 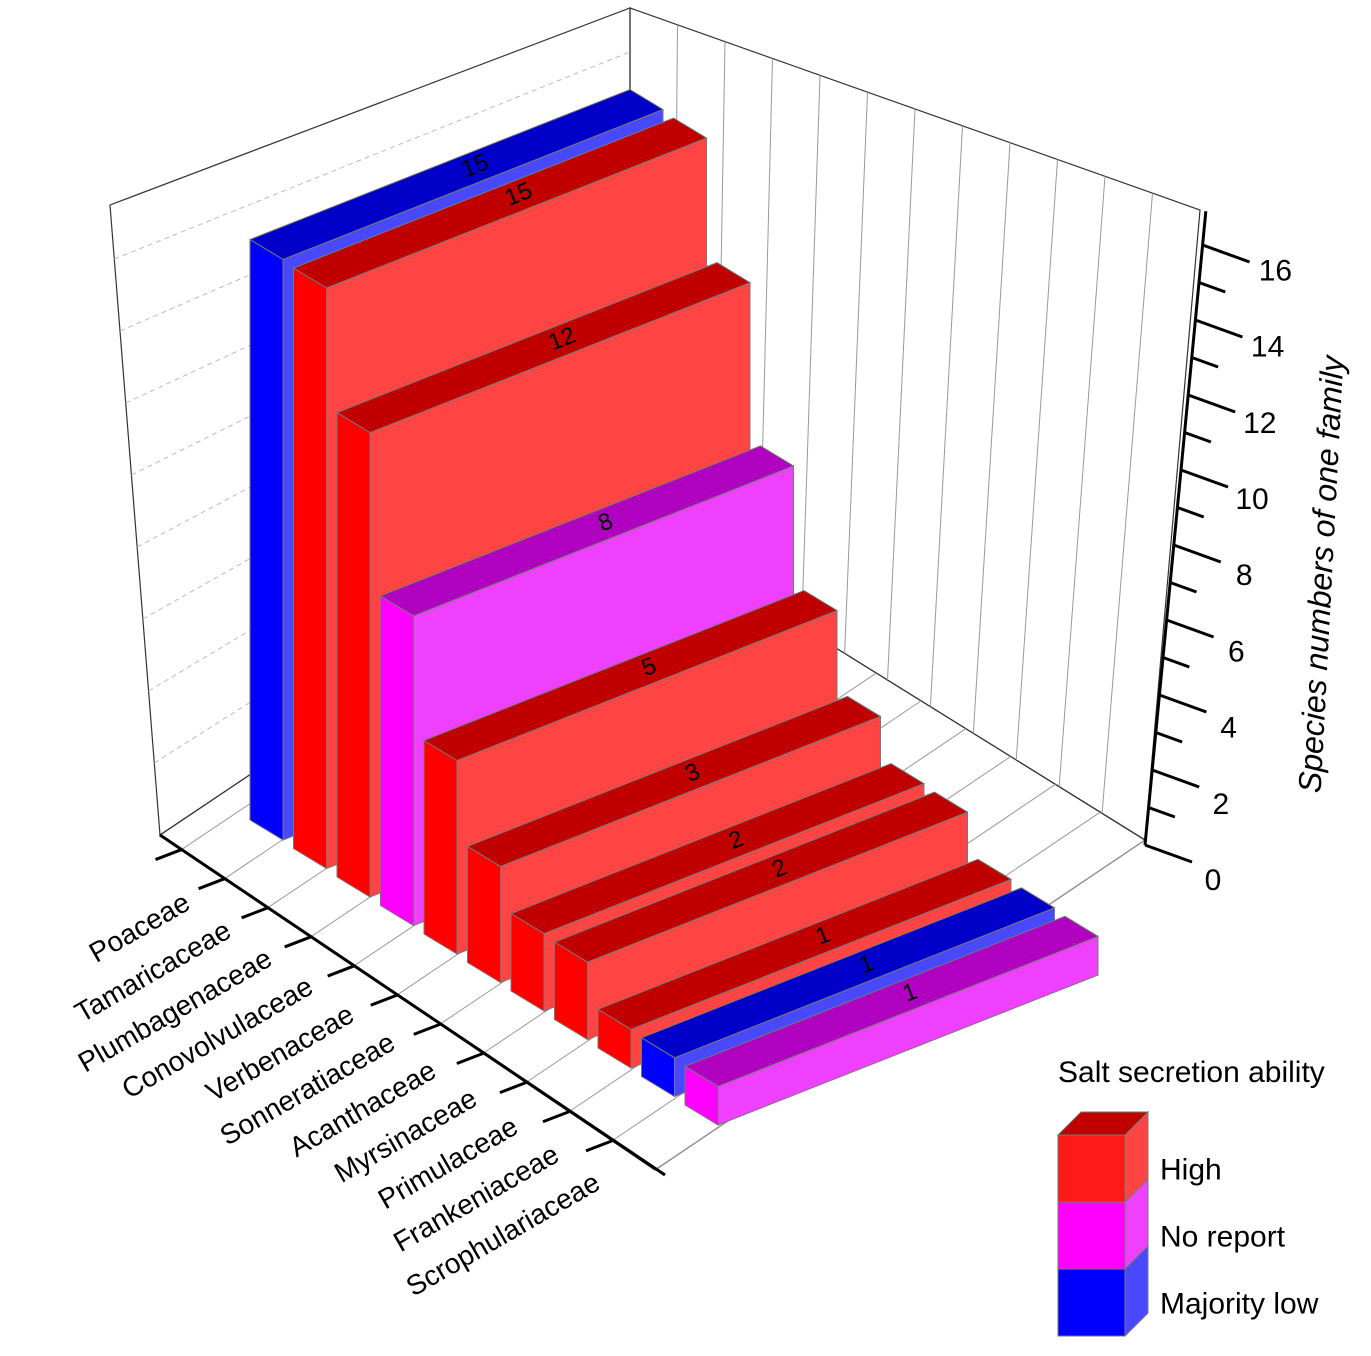 I want to click on legend-item-no-report: No report, so click(x=1171, y=1224).